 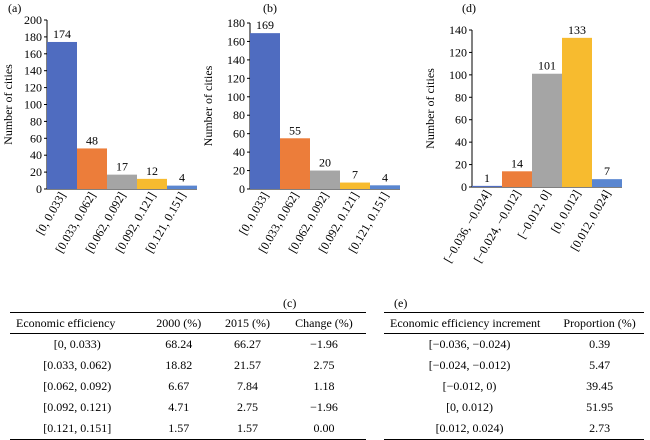 I want to click on table-cell: 7.84, so click(x=248, y=386).